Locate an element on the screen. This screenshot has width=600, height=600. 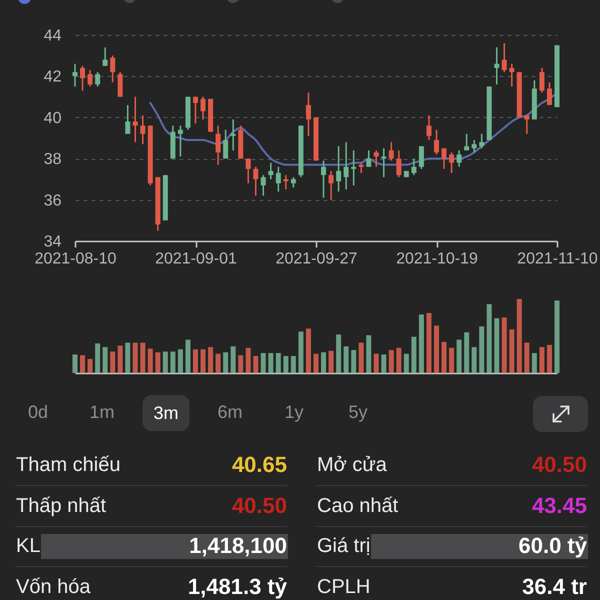
x-tick-label: 2021-09-27 is located at coordinates (317, 259).